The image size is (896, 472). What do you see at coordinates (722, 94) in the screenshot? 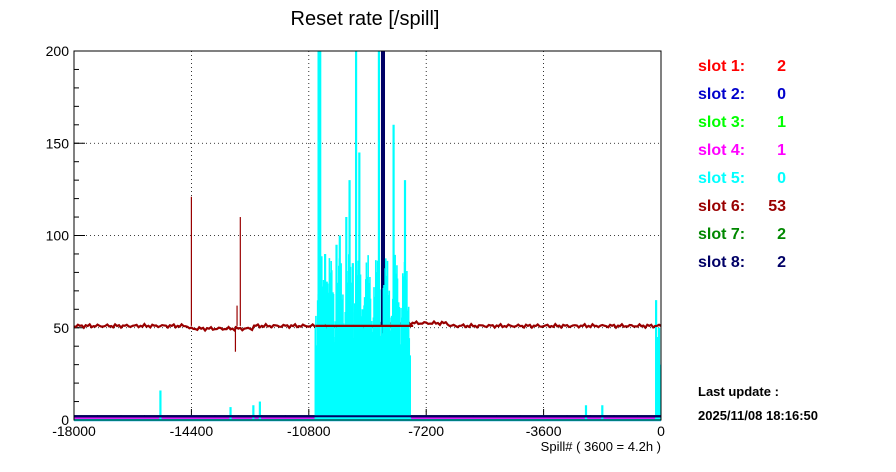
I see `legend-entry-label: slot 2:` at bounding box center [722, 94].